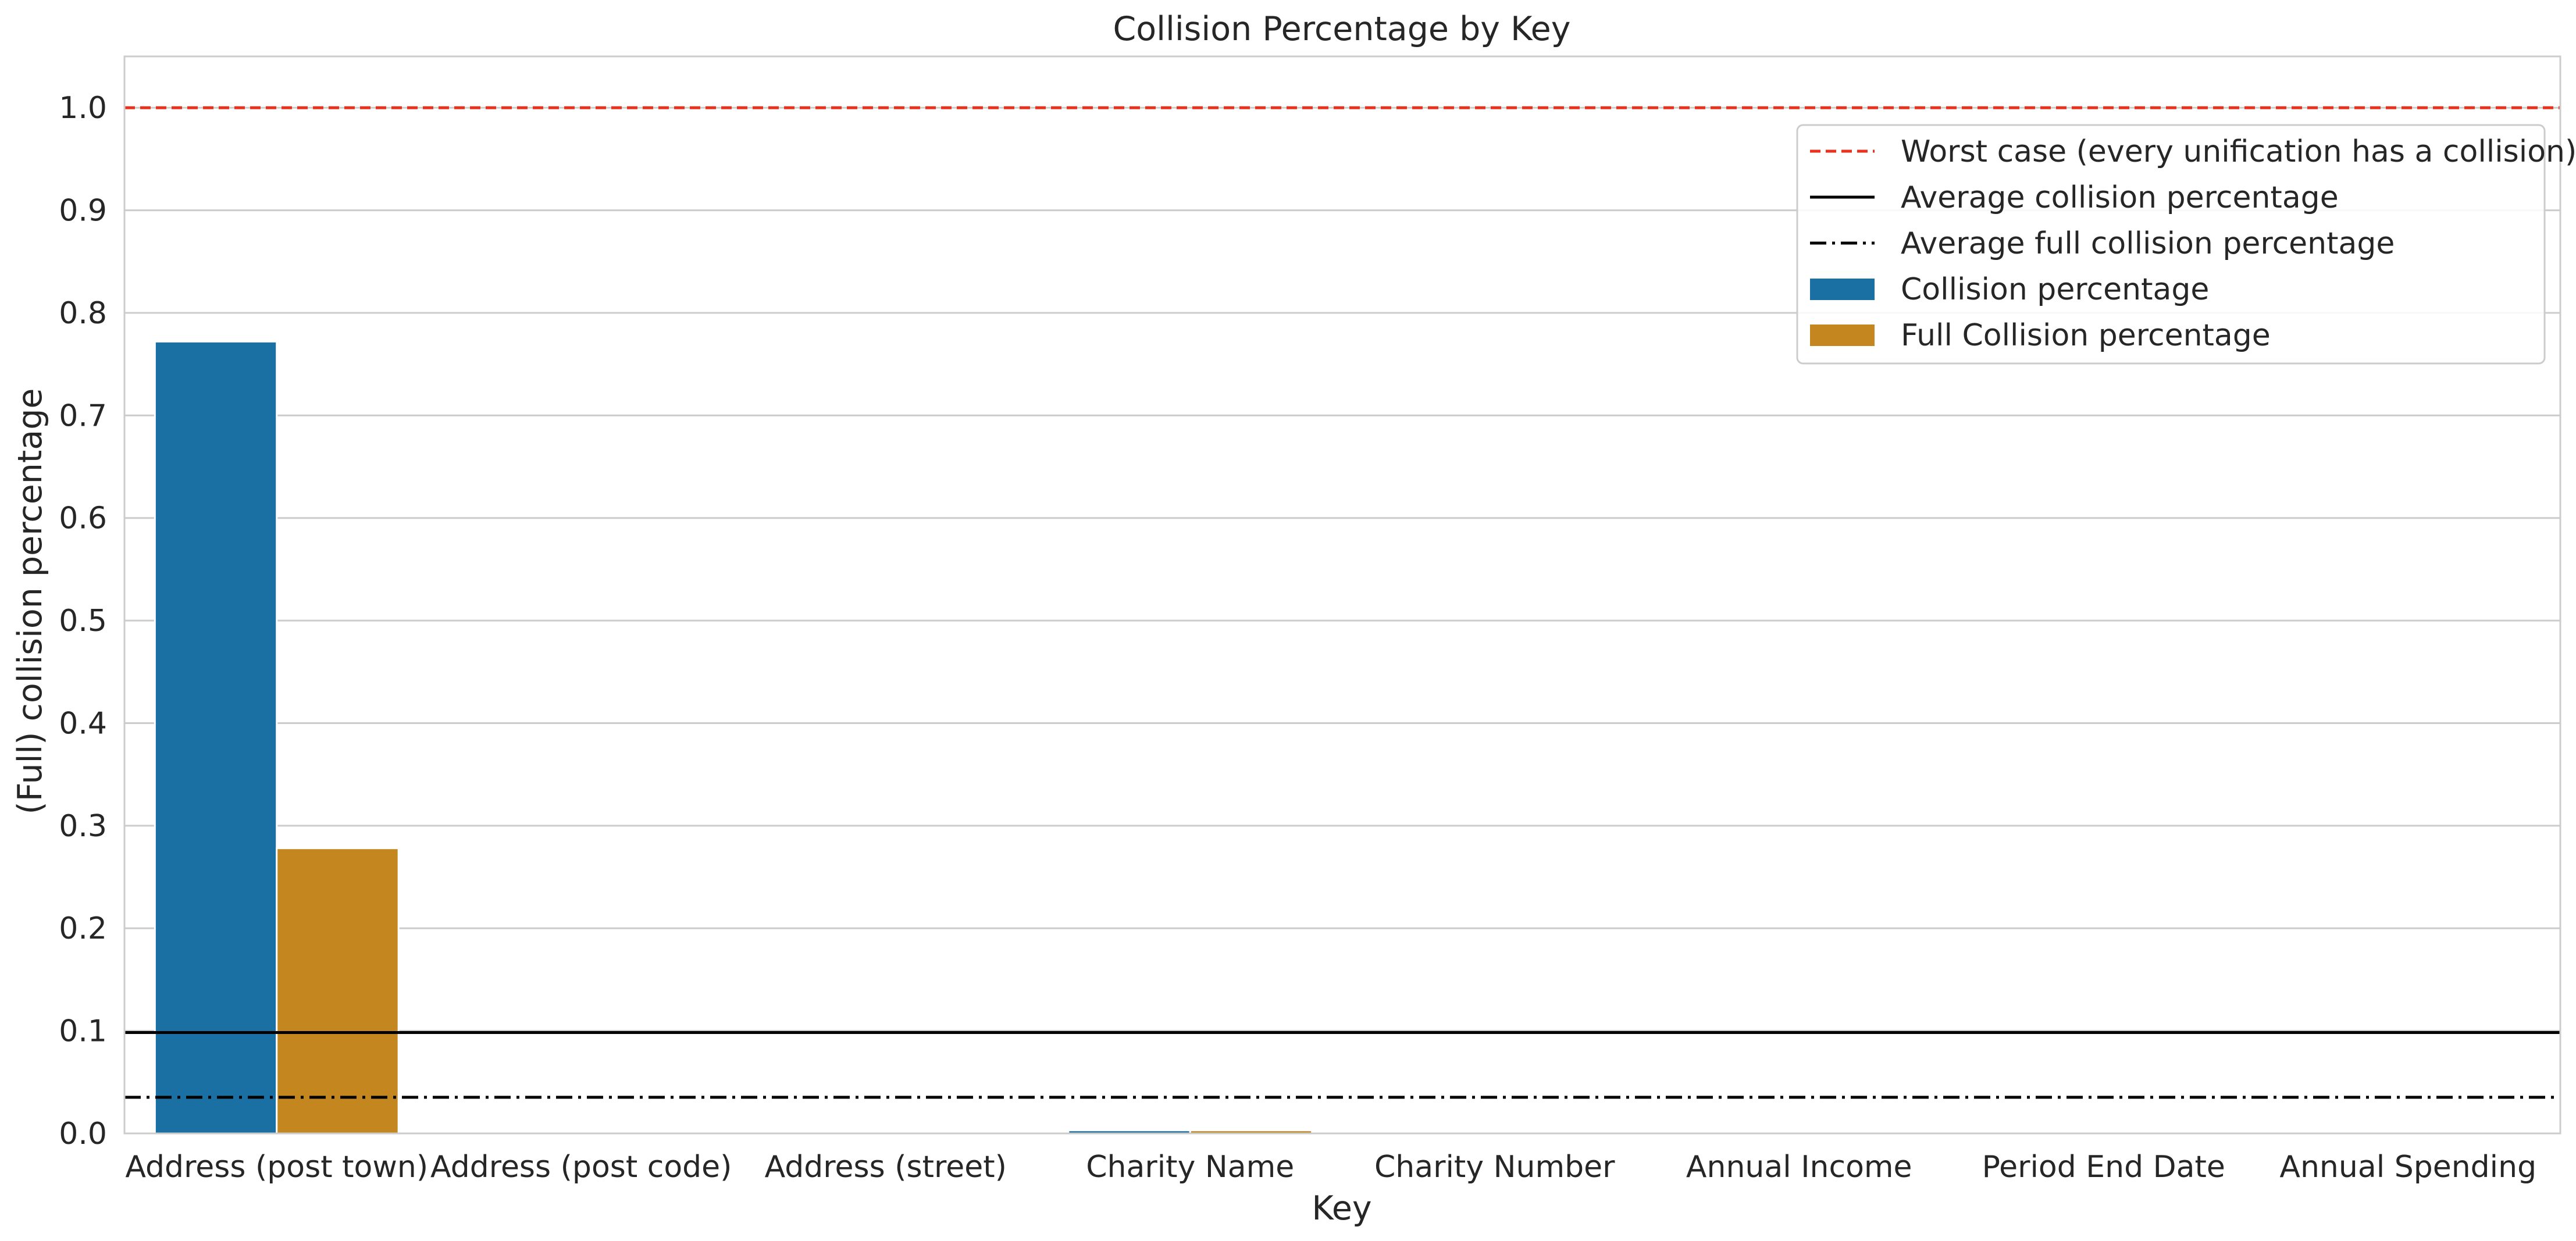 This screenshot has height=1241, width=2576. Describe the element at coordinates (1342, 29) in the screenshot. I see `chart-title: Collision Percentage by Key` at that location.